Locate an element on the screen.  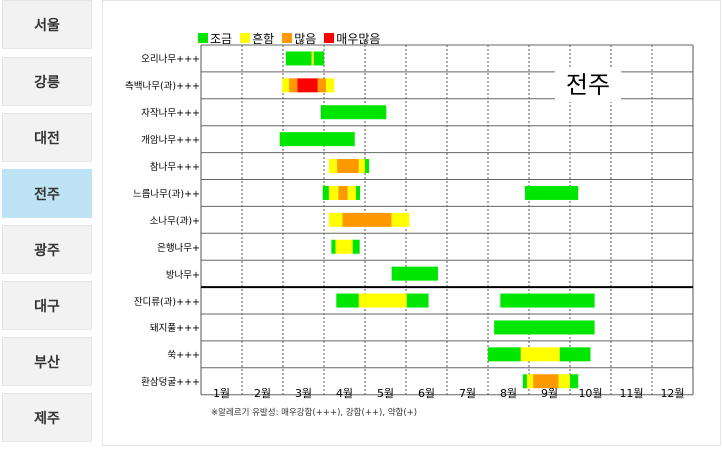
month-label: 4월 is located at coordinates (344, 393).